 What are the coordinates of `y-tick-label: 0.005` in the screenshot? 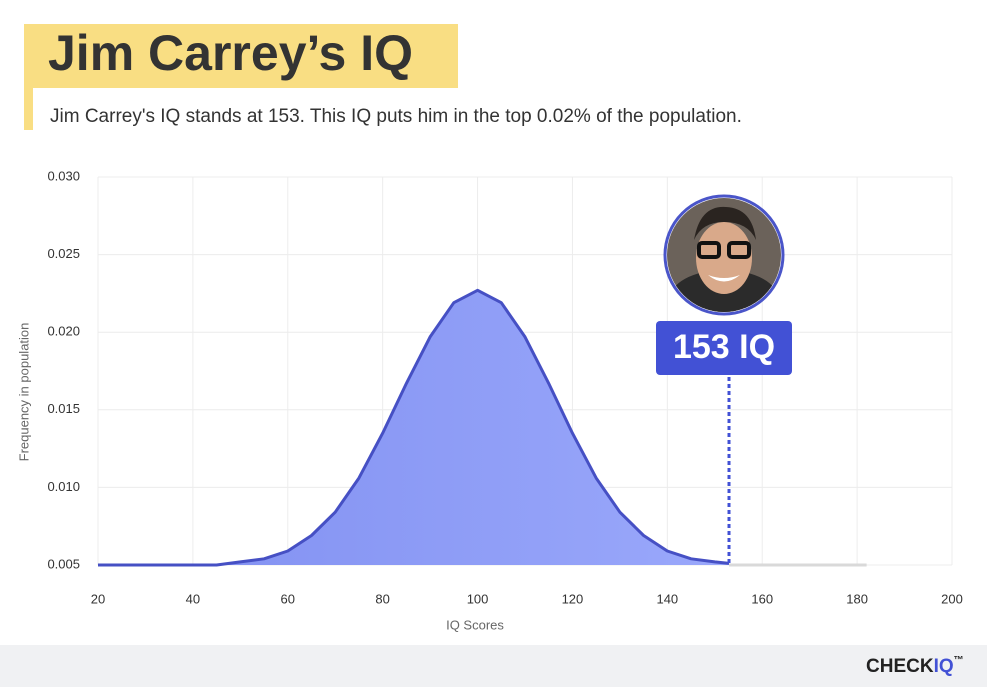 It's located at (63, 563).